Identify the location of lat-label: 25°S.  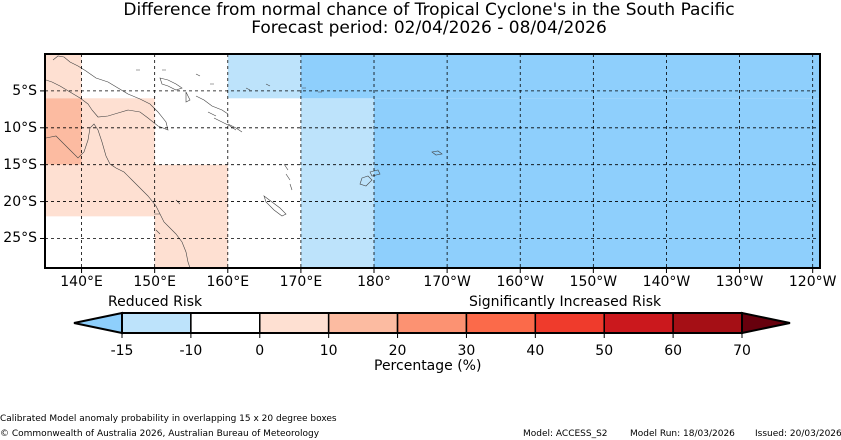
(20, 238).